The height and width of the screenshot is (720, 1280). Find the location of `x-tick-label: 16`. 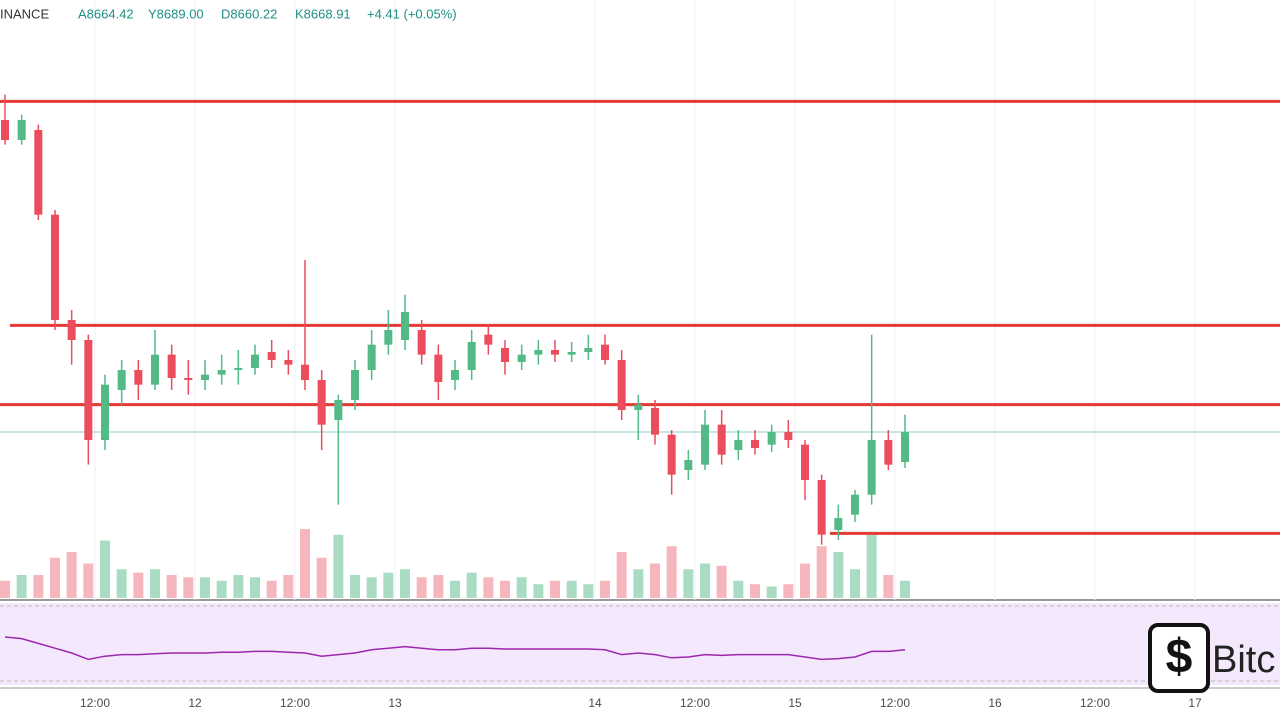

x-tick-label: 16 is located at coordinates (995, 703).